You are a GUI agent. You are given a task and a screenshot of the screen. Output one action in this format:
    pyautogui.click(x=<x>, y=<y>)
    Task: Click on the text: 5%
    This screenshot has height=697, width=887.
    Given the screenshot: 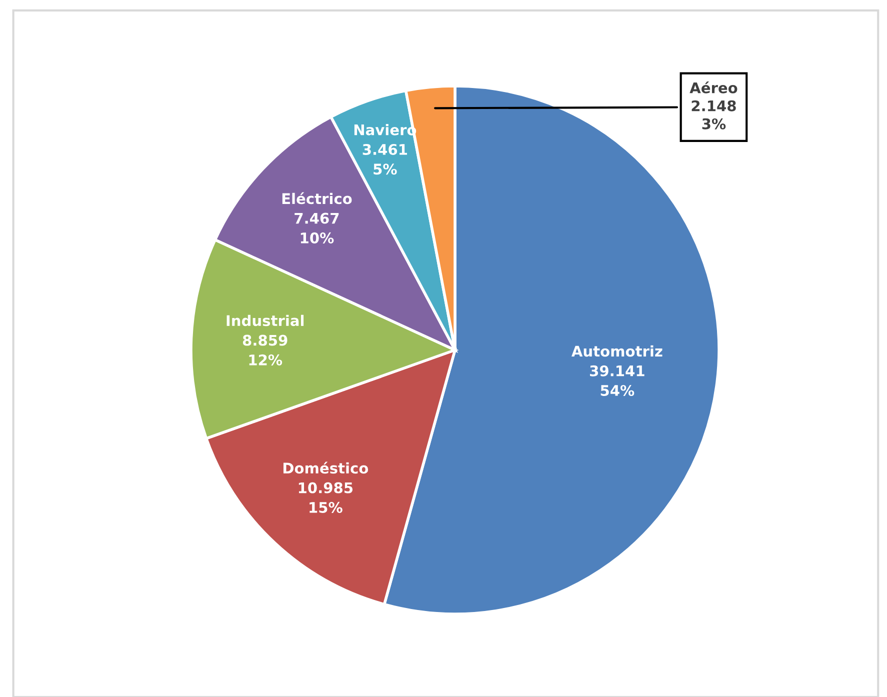 What is the action you would take?
    pyautogui.click(x=385, y=169)
    